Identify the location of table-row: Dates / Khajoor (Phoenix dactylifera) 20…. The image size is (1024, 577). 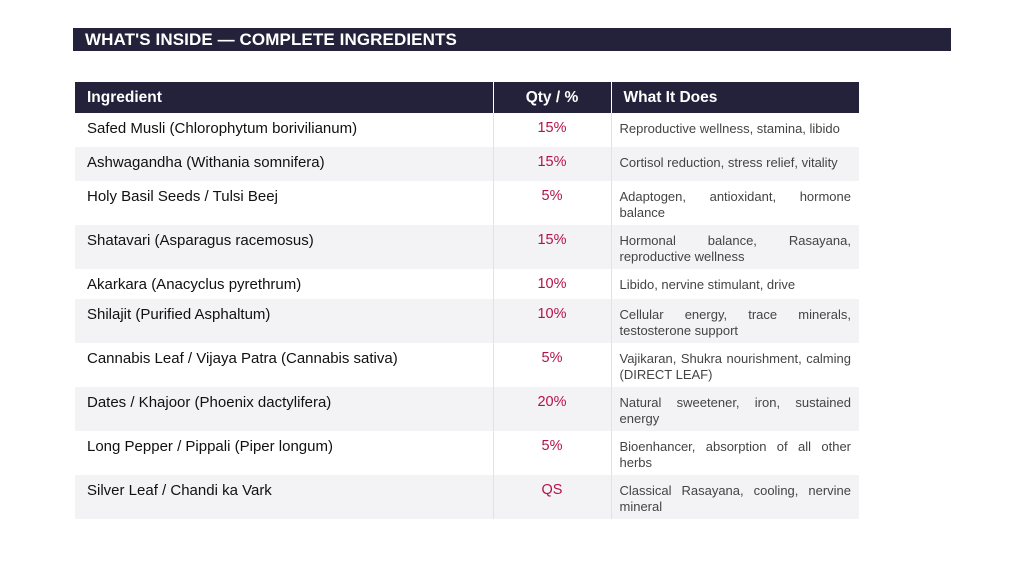
(467, 409).